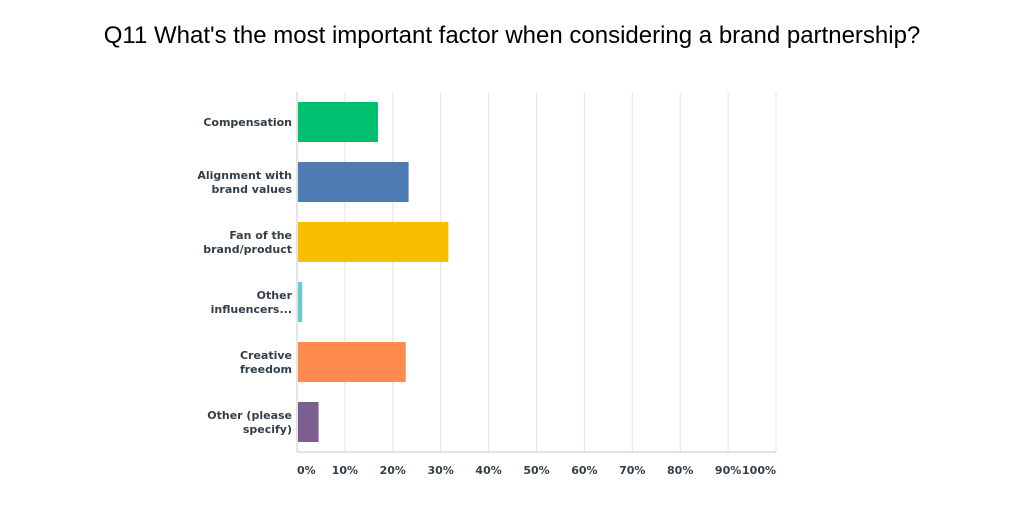 This screenshot has height=505, width=1024. What do you see at coordinates (728, 470) in the screenshot?
I see `x-tick-label: 90%` at bounding box center [728, 470].